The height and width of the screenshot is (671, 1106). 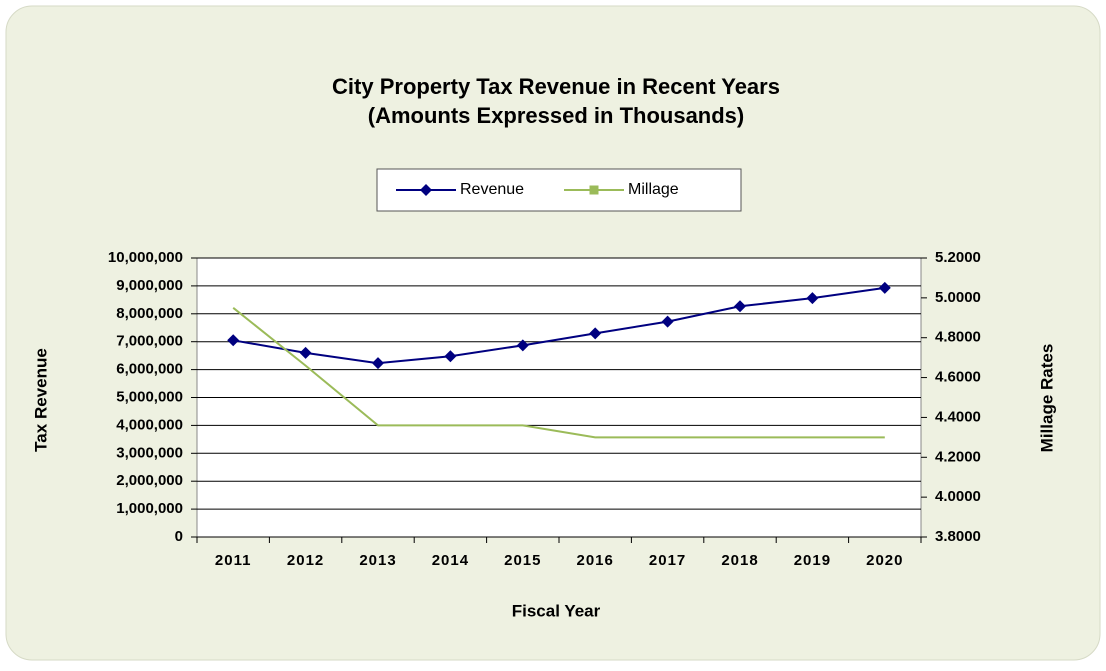 I want to click on legend-label: Revenue, so click(x=492, y=189).